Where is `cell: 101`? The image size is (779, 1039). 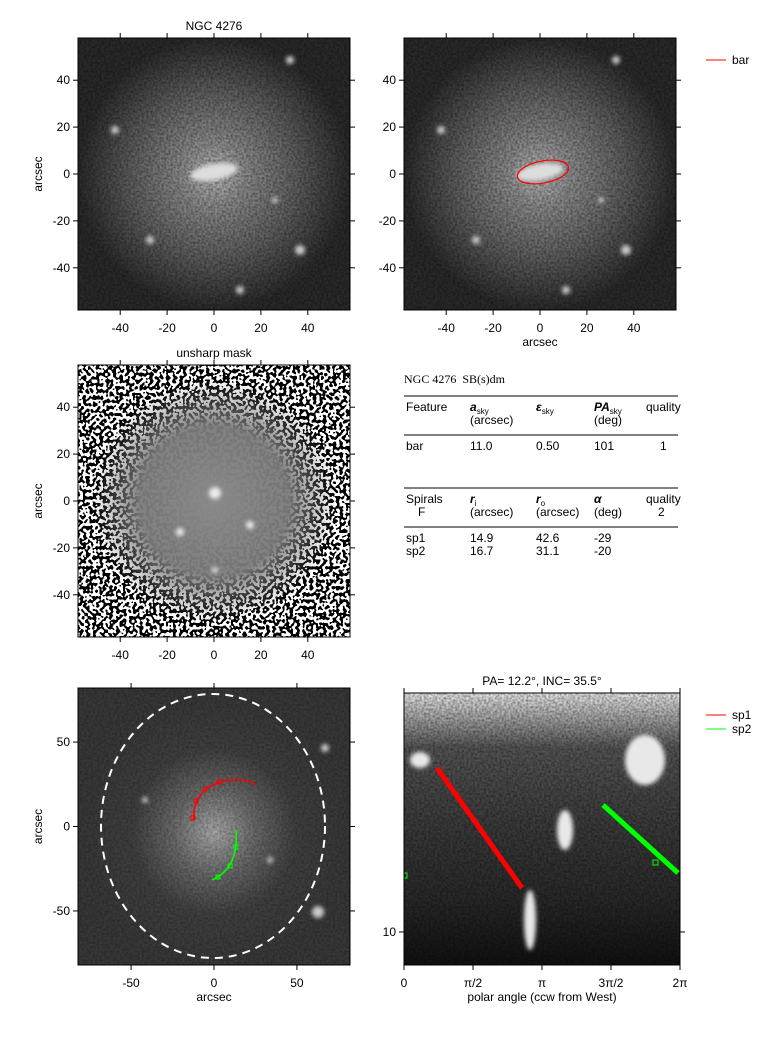 cell: 101 is located at coordinates (604, 446).